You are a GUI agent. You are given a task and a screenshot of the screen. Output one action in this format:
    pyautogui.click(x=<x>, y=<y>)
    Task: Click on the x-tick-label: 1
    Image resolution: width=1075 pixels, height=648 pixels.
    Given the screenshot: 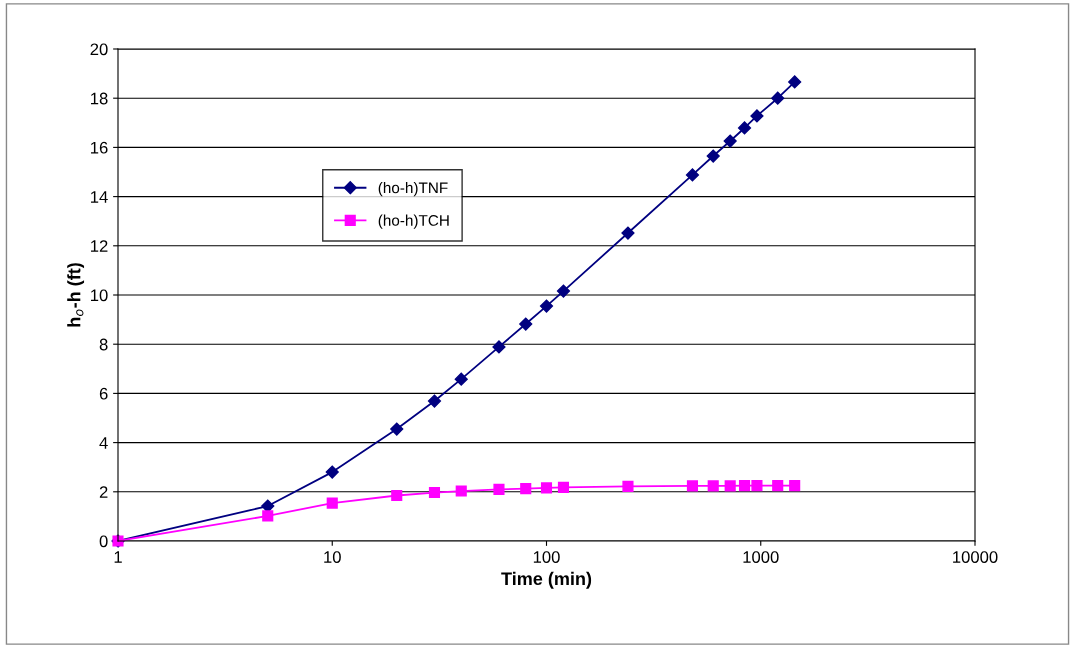 What is the action you would take?
    pyautogui.click(x=118, y=557)
    